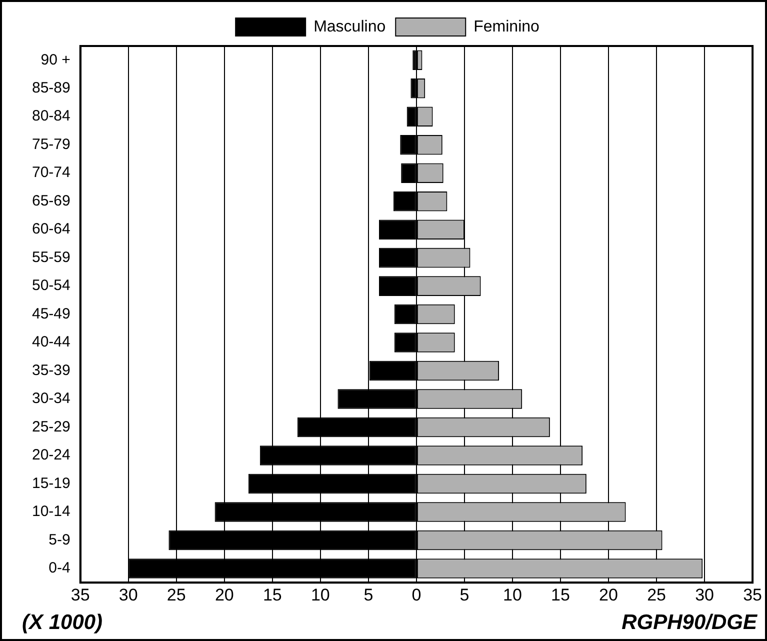 Image resolution: width=767 pixels, height=641 pixels. Describe the element at coordinates (51, 285) in the screenshot. I see `y-tick-label: 50-54` at that location.